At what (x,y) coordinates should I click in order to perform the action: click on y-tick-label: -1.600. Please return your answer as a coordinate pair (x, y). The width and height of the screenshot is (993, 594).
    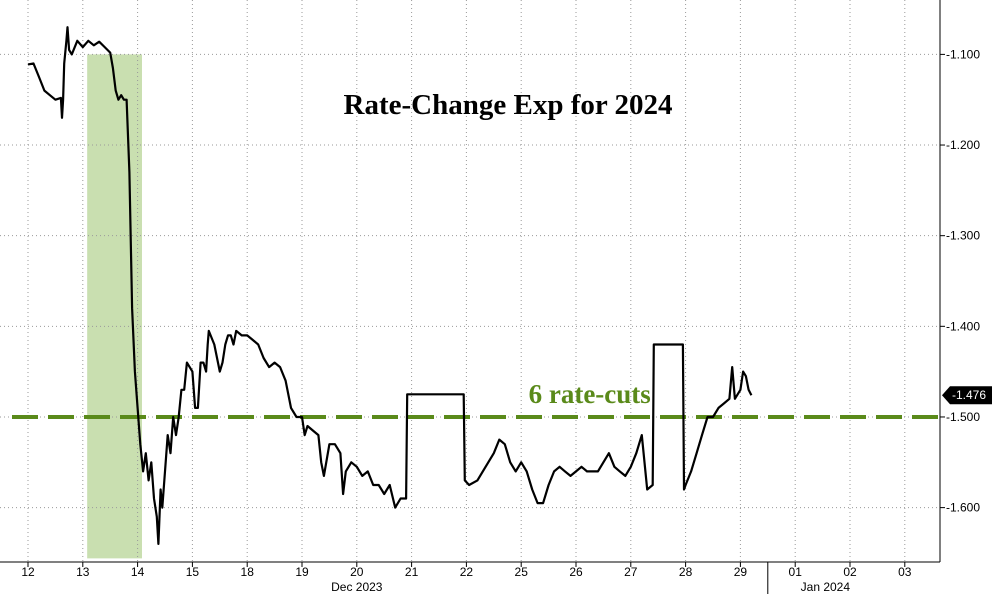
    Looking at the image, I should click on (963, 508).